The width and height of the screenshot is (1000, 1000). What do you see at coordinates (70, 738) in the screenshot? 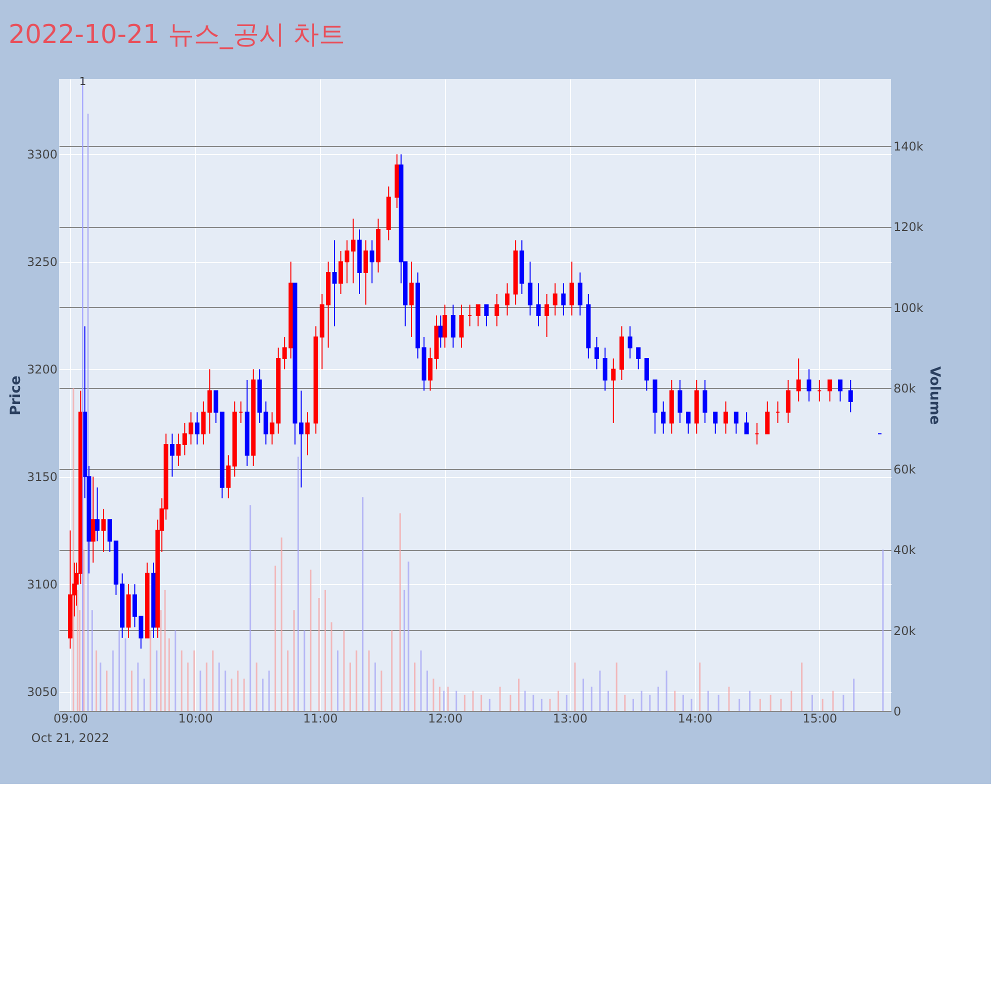
I see `text: Oct 21, 2022` at bounding box center [70, 738].